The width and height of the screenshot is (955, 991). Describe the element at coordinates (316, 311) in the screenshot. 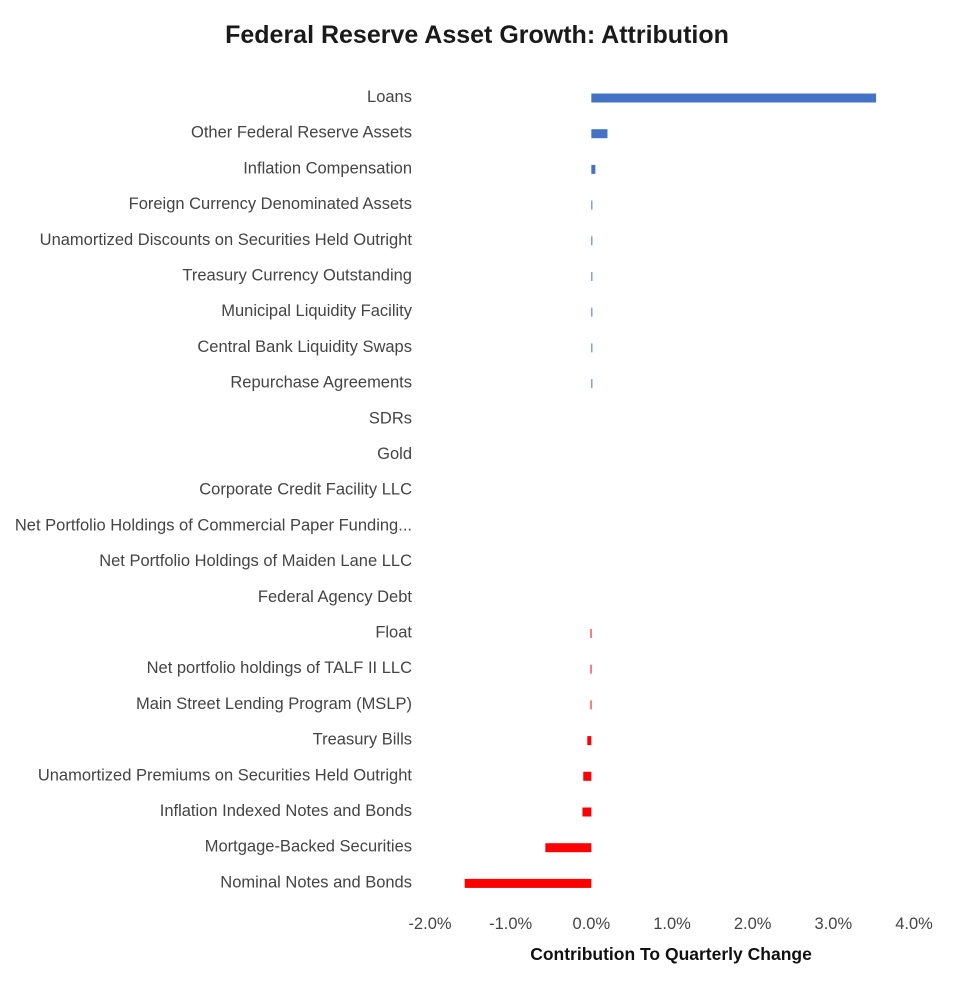

I see `category-label-municipal-liquidity-facility: Municipal Liquidity Facility` at that location.